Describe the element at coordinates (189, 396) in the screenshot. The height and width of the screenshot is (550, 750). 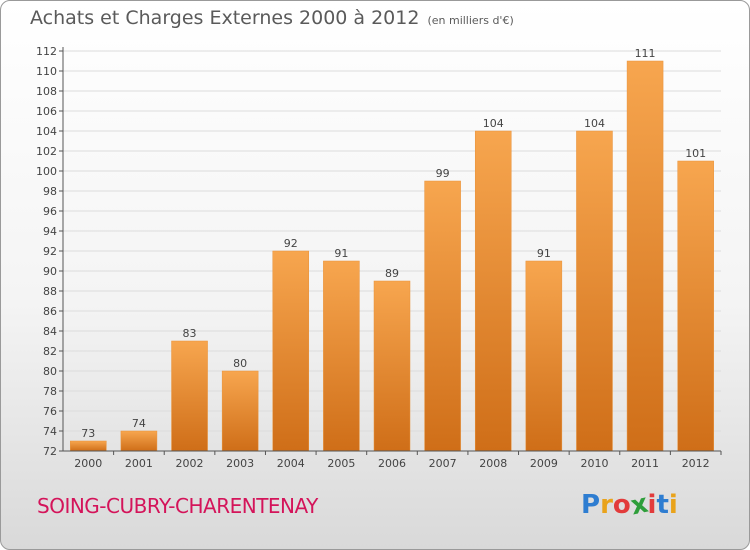
I see `bar-2002` at that location.